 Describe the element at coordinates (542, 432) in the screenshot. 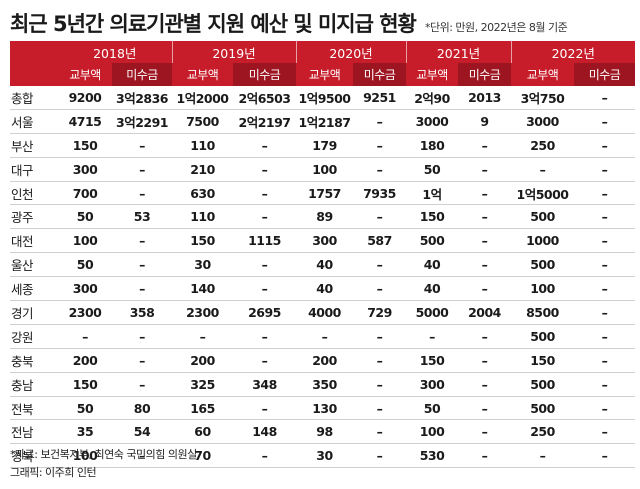

I see `grant-cell: 250` at that location.